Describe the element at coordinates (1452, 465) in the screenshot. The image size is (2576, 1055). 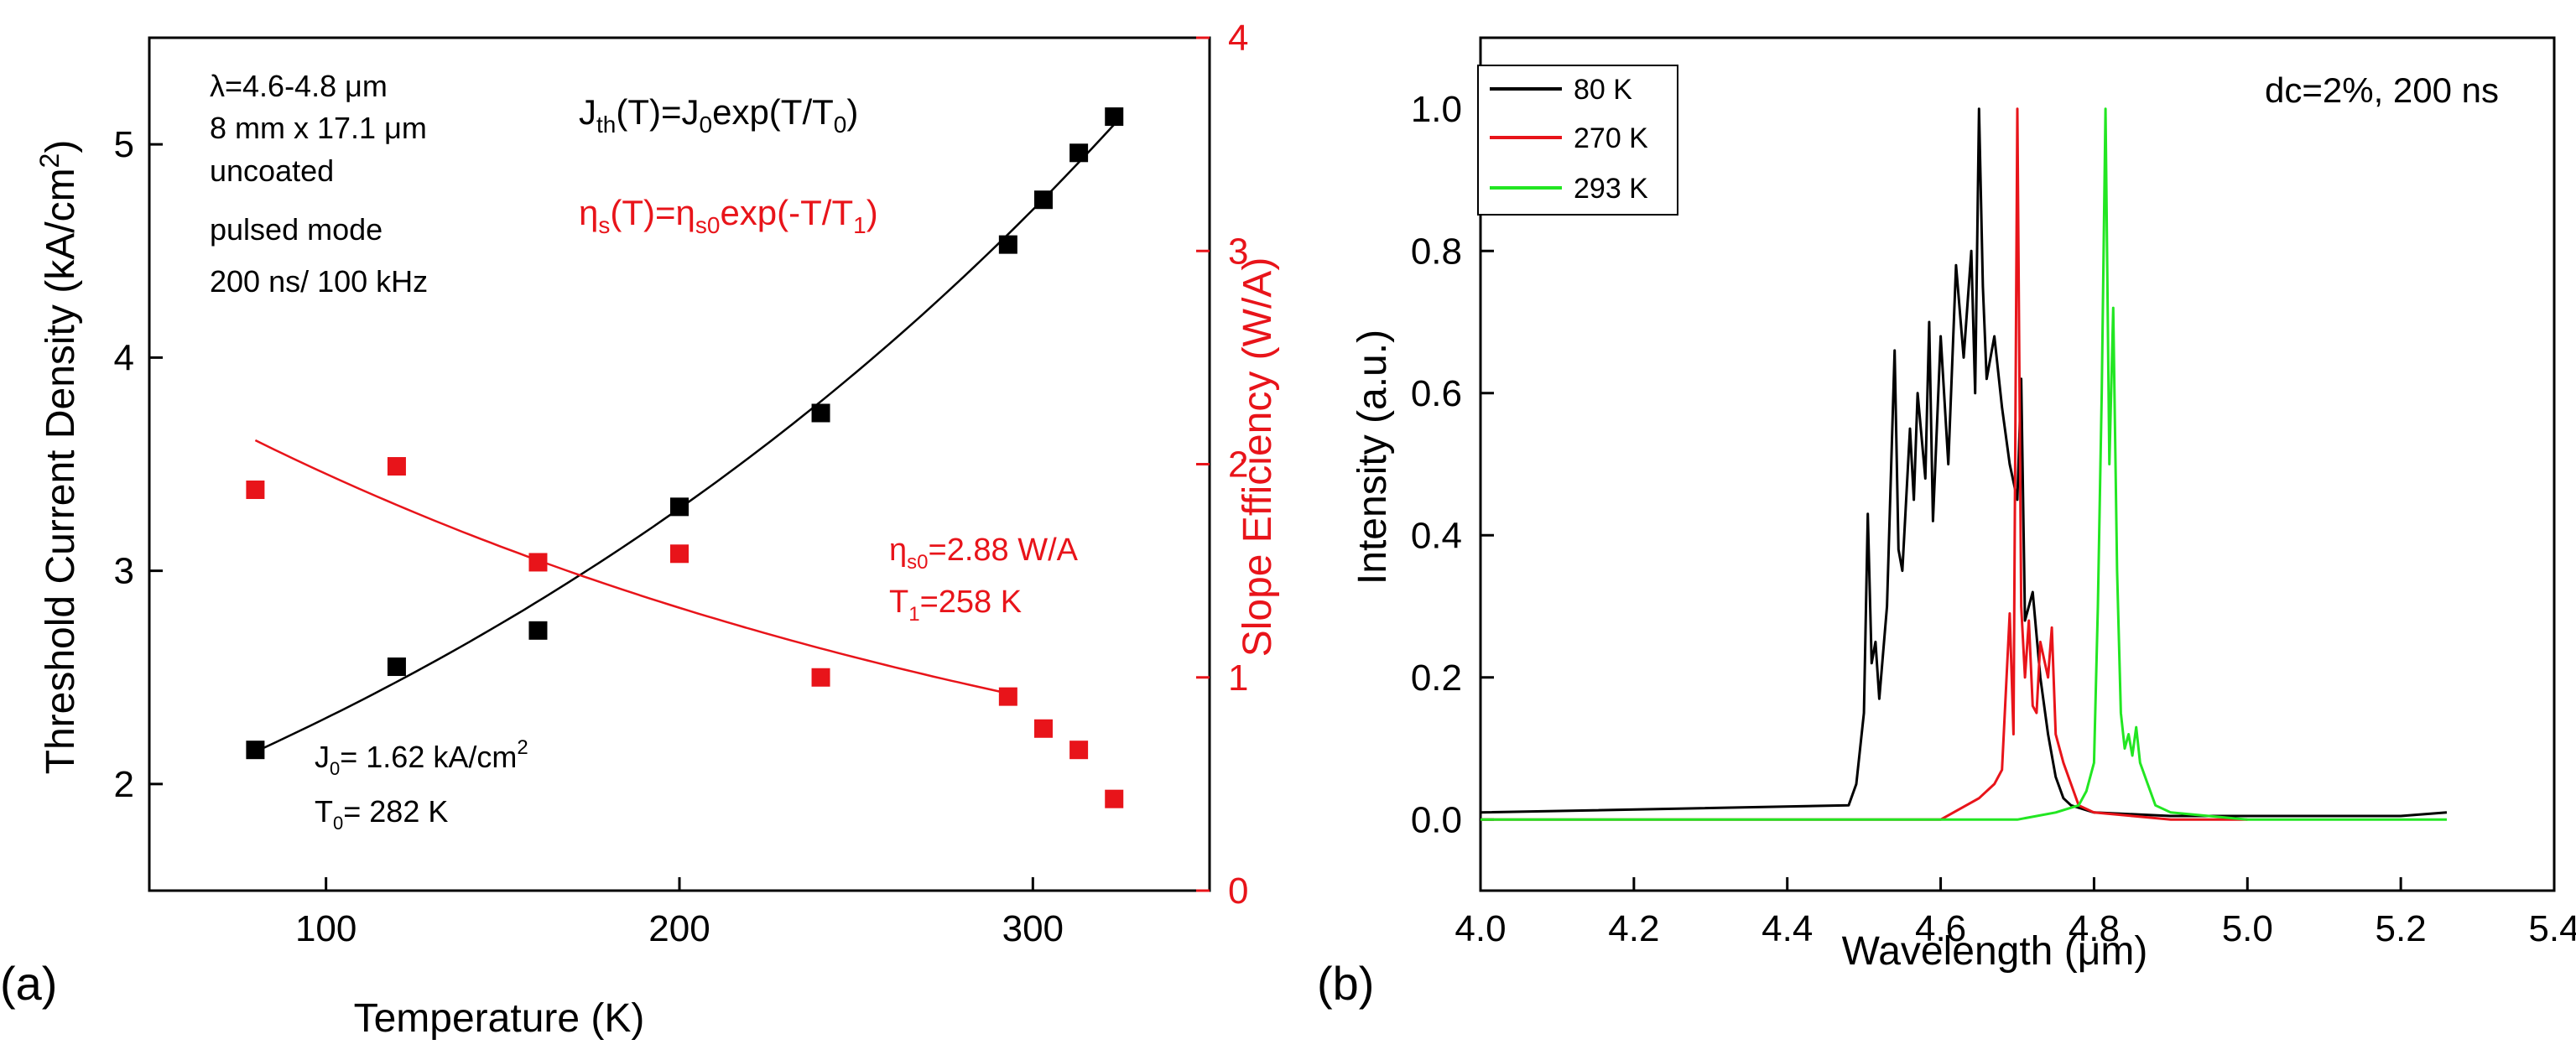
I see `panel-b-y-ticks: 0.0 0.2 0.4 0.6 0.8 1.0` at that location.